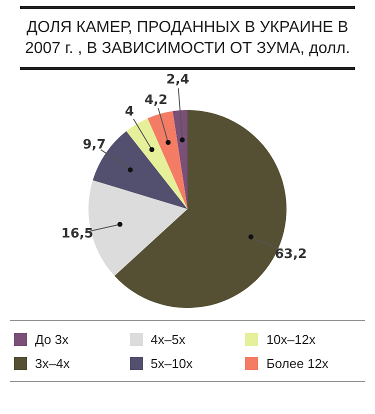 The width and height of the screenshot is (375, 414). Describe the element at coordinates (52, 363) in the screenshot. I see `legend-label: 3x–4x` at that location.